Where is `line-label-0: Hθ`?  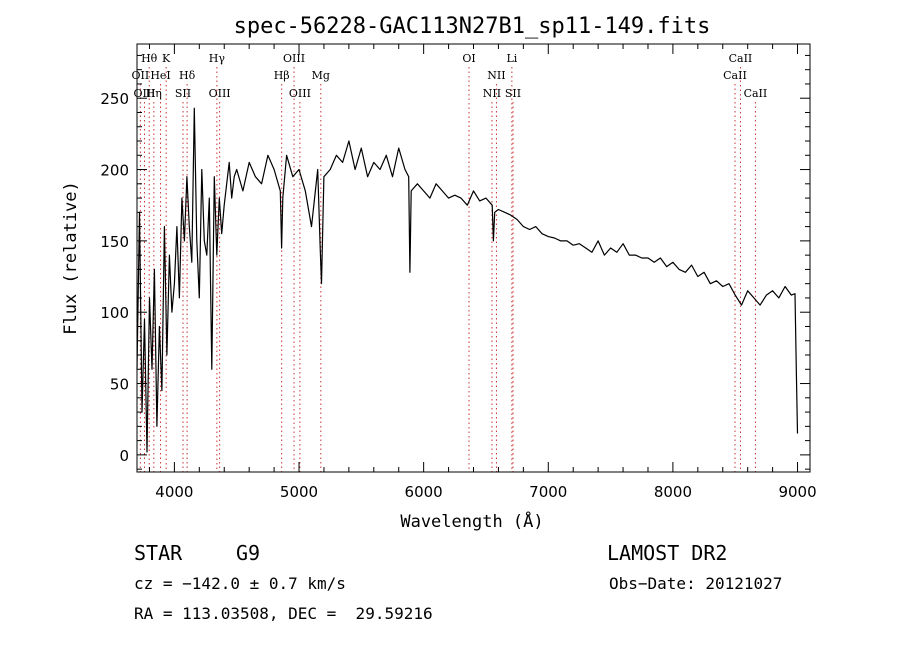
line-label-0: Hθ is located at coordinates (149, 58).